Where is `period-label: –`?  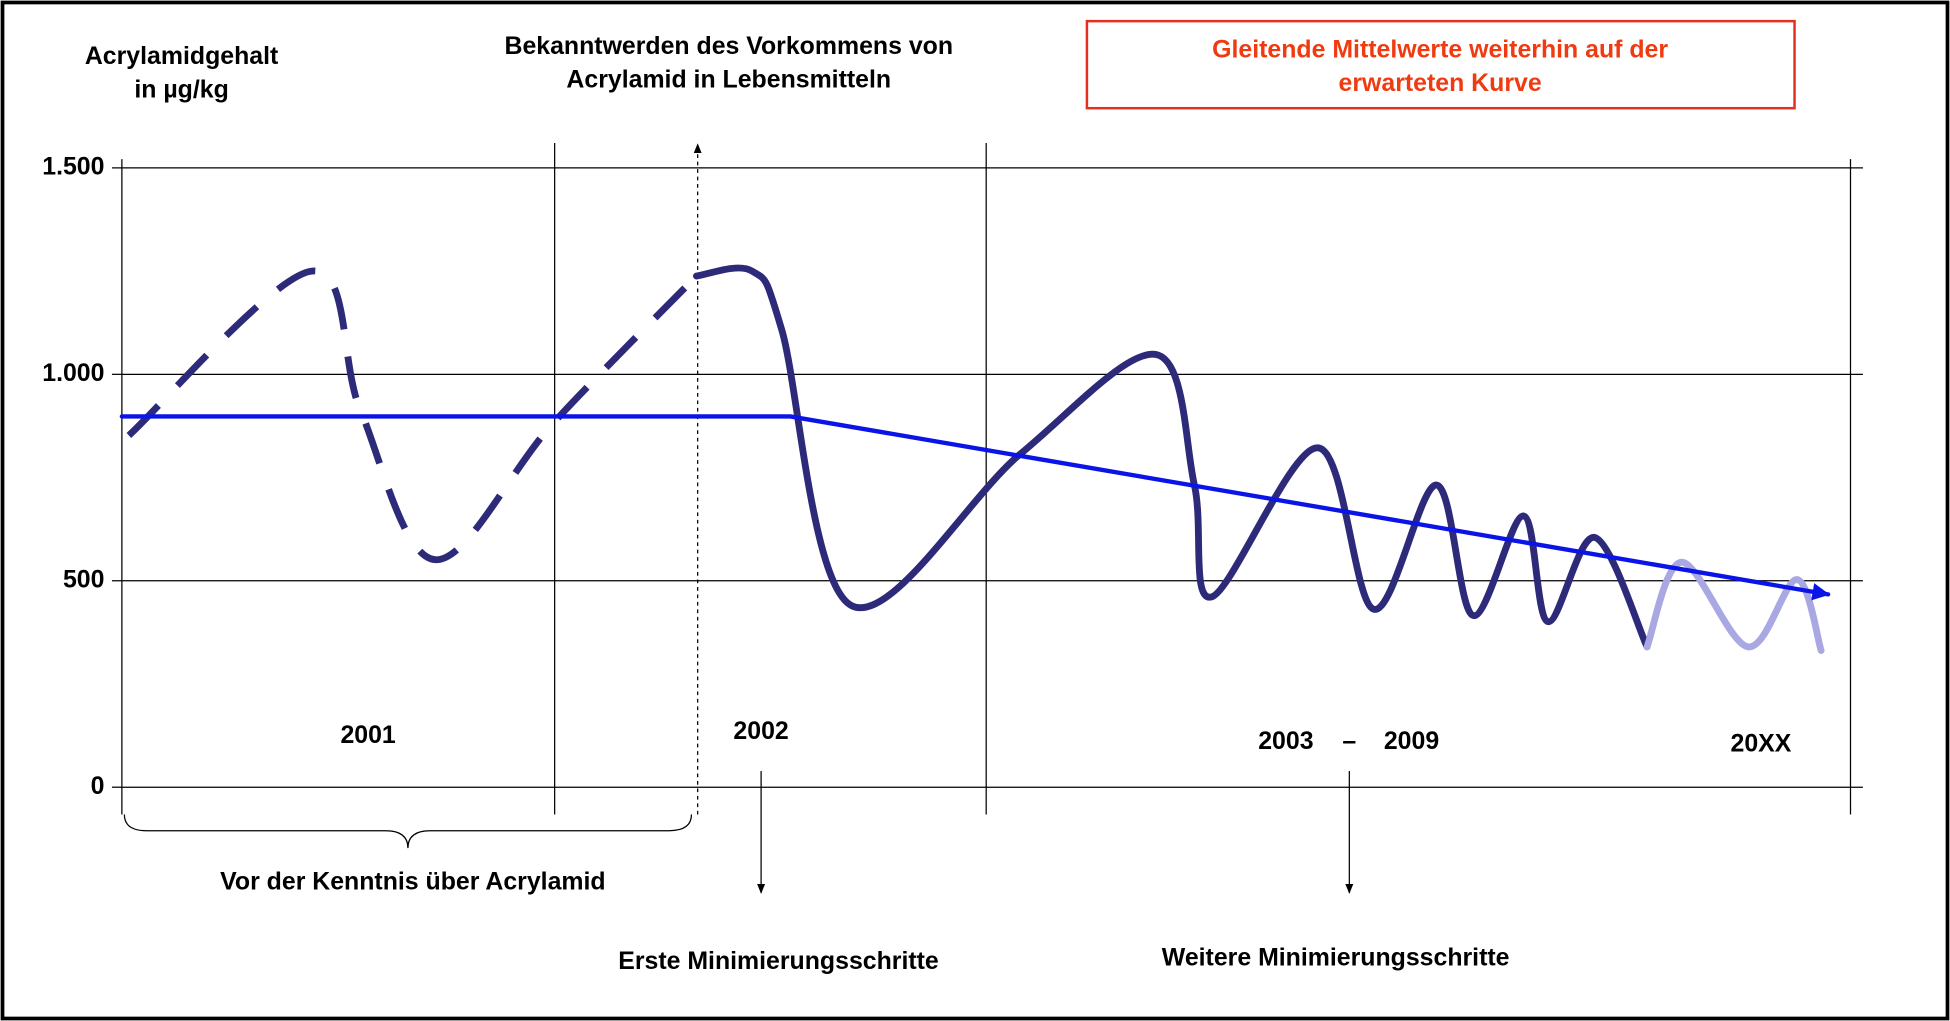
period-label: – is located at coordinates (1349, 741).